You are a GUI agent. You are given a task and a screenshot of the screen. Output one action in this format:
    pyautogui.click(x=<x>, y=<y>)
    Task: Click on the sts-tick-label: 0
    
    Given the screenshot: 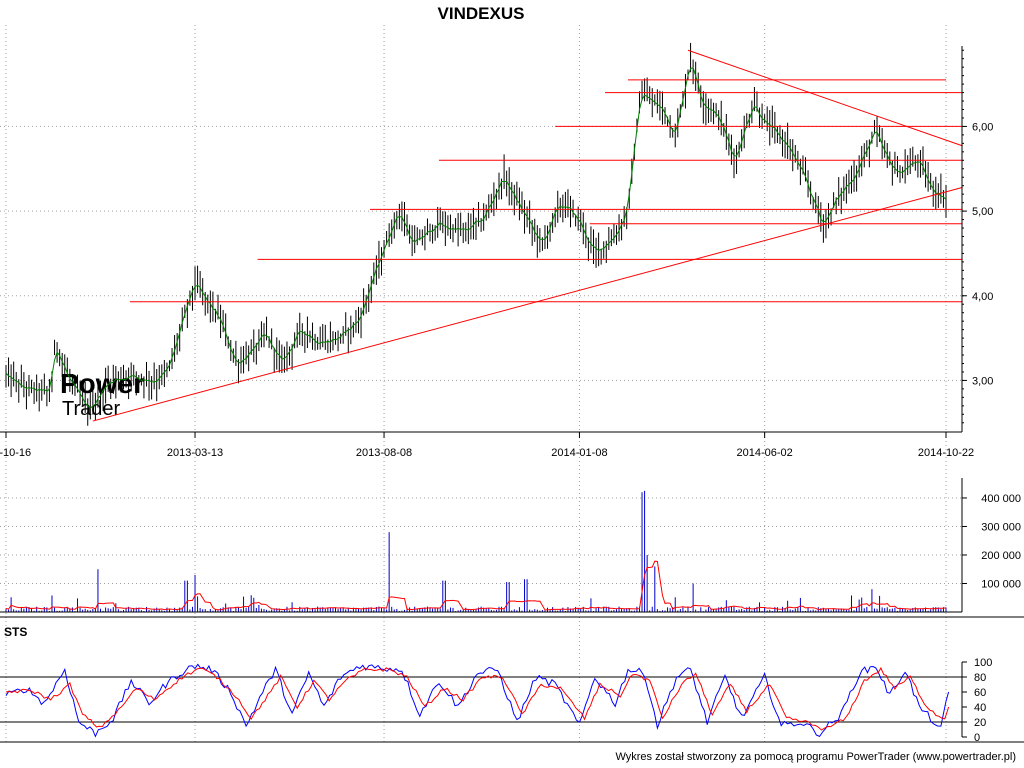 What is the action you would take?
    pyautogui.click(x=977, y=738)
    